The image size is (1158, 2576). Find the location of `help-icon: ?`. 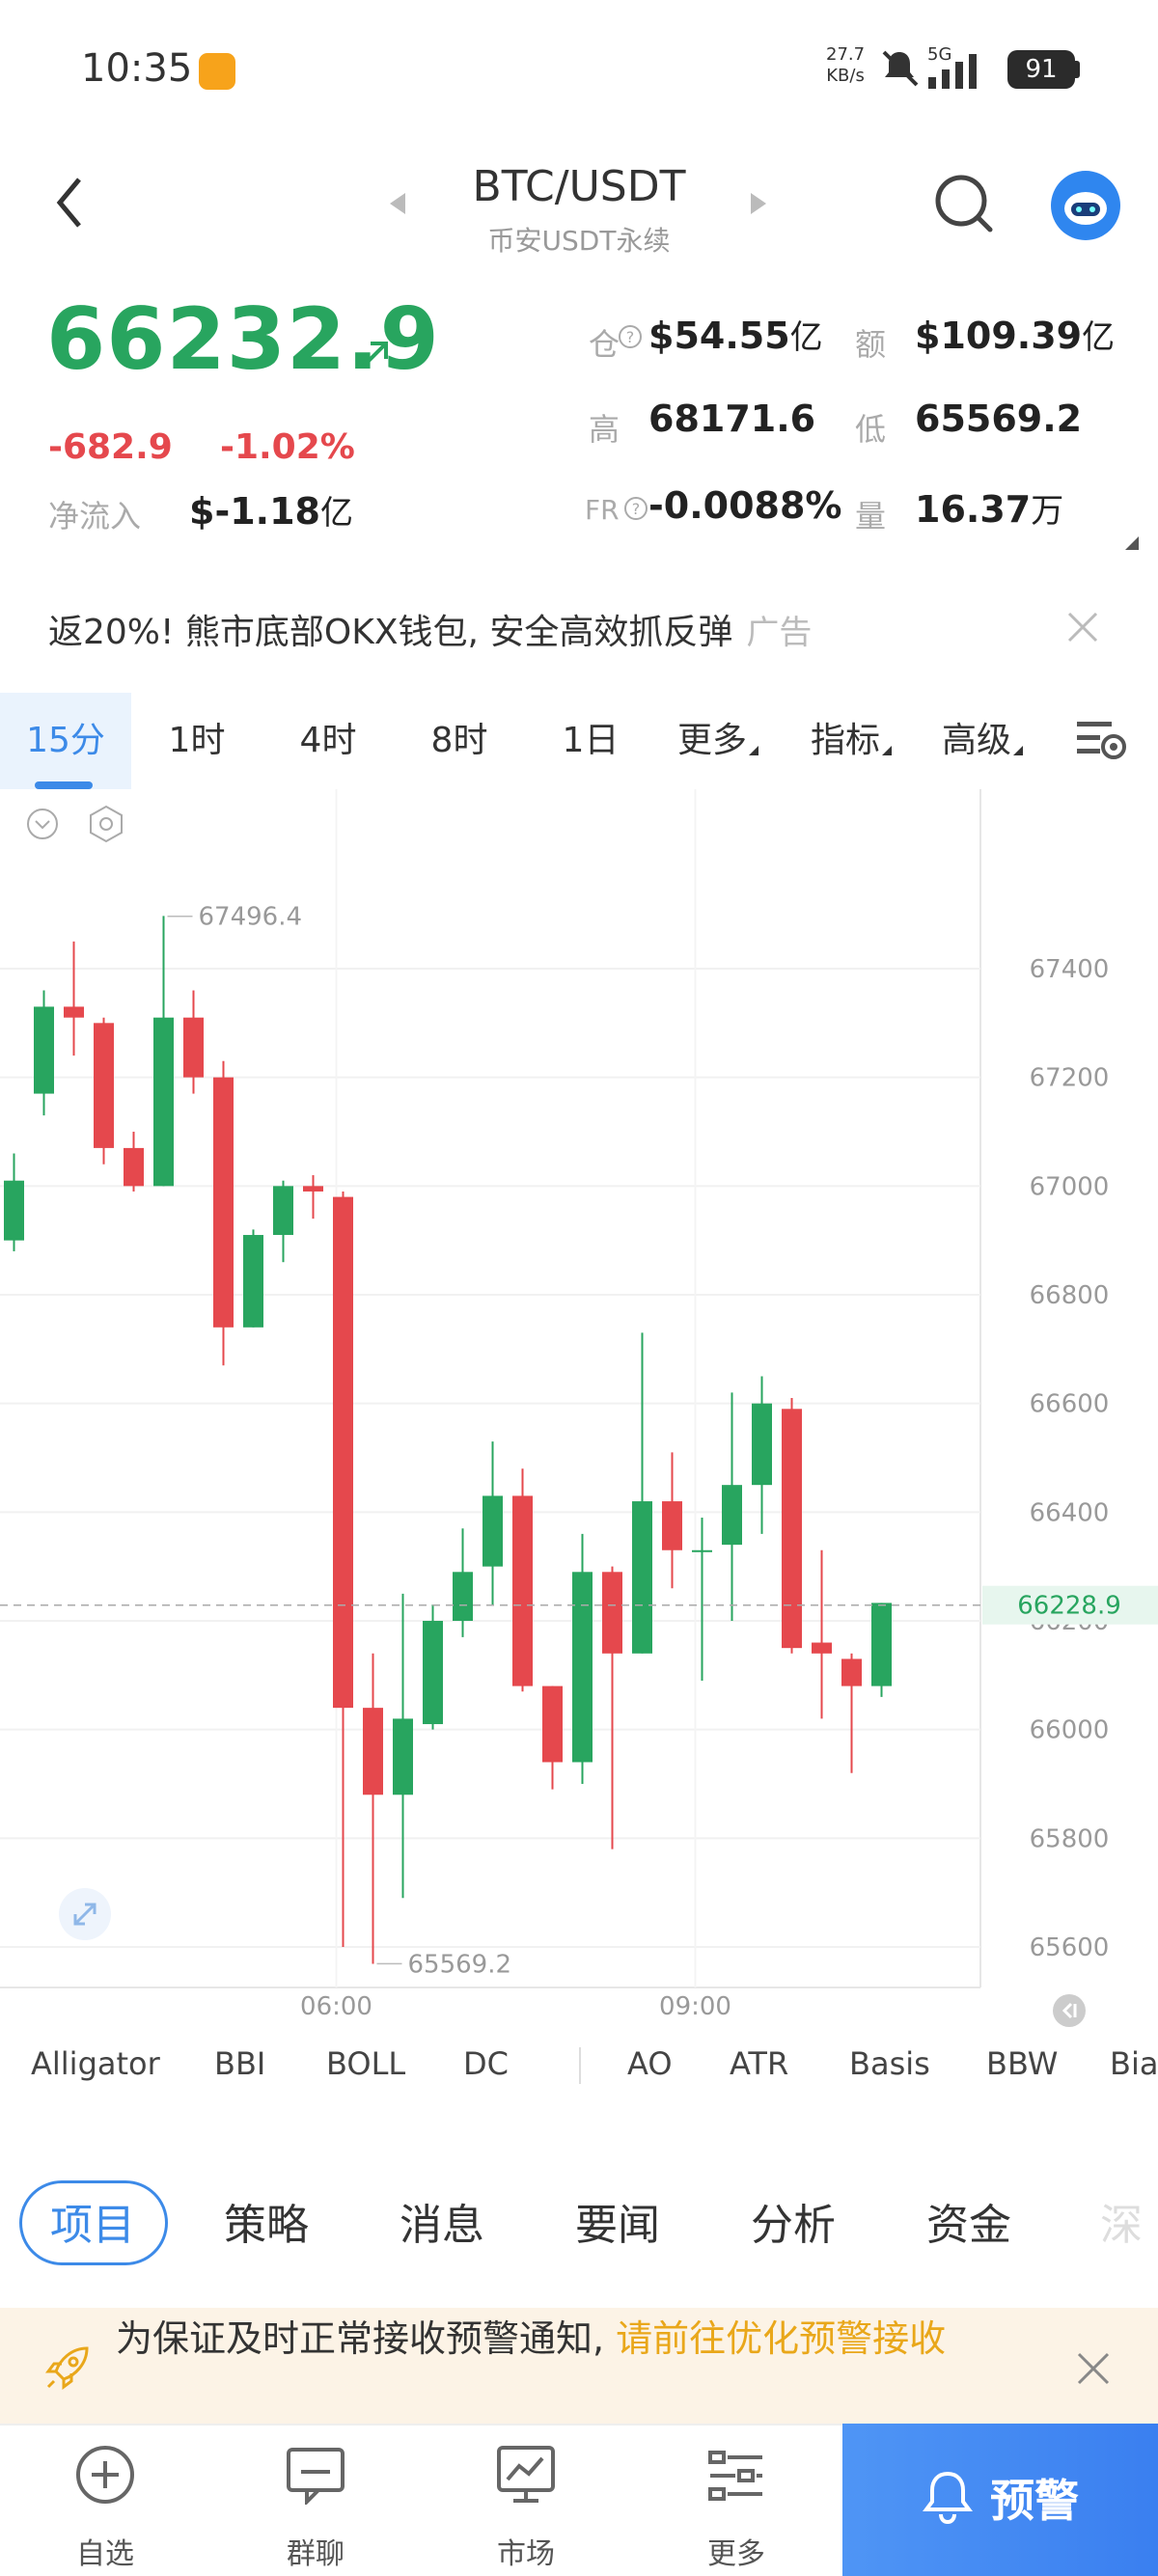

help-icon: ? is located at coordinates (630, 336).